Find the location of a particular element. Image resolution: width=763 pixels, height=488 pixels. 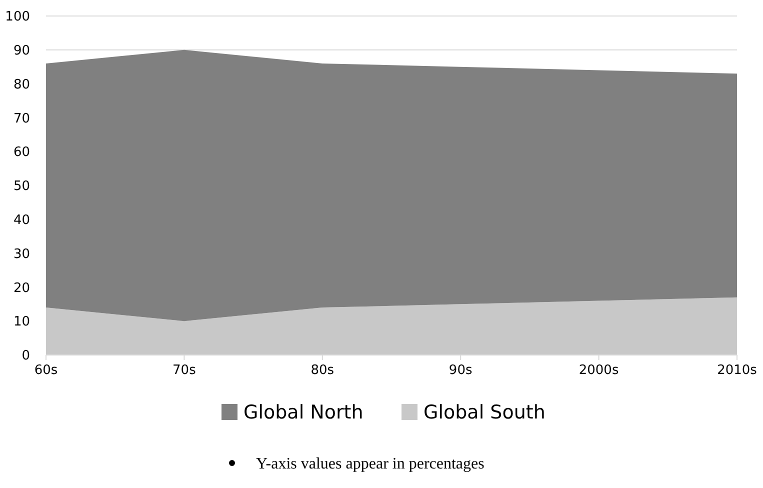

y-tick-label: 40 is located at coordinates (21, 220).